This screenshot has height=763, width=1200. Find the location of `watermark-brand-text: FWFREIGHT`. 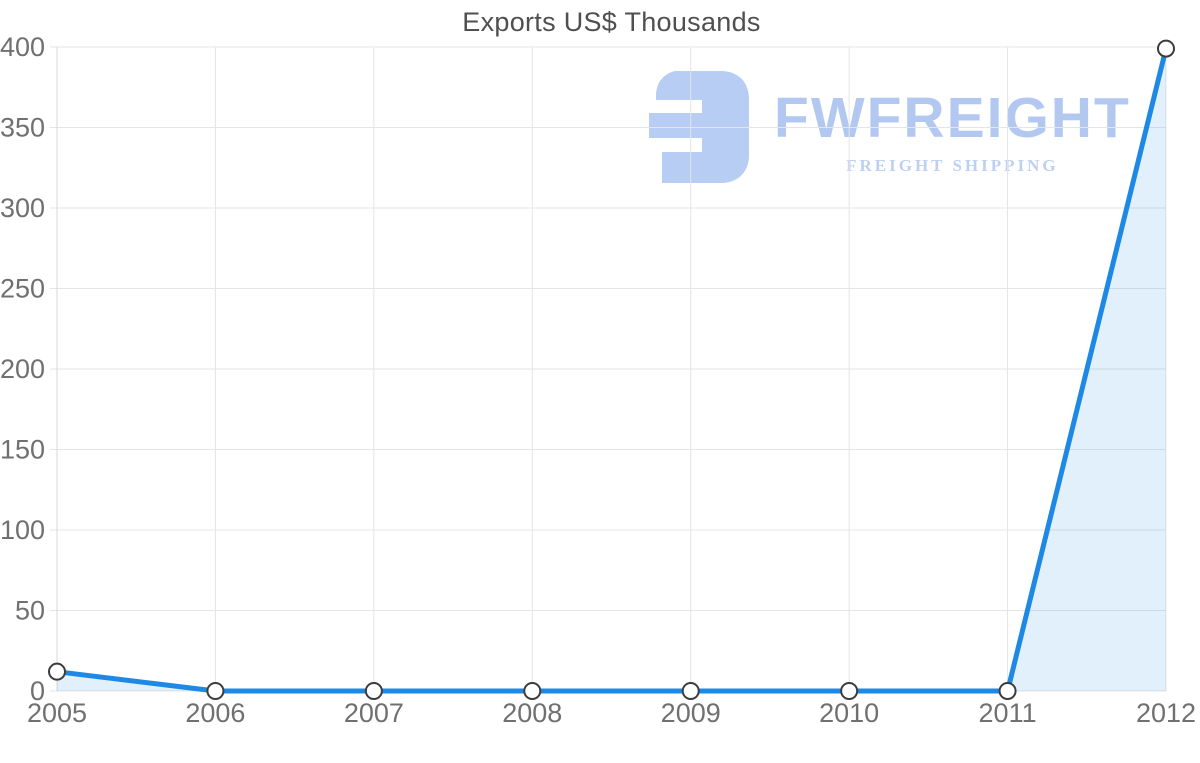

watermark-brand-text: FWFREIGHT is located at coordinates (952, 118).